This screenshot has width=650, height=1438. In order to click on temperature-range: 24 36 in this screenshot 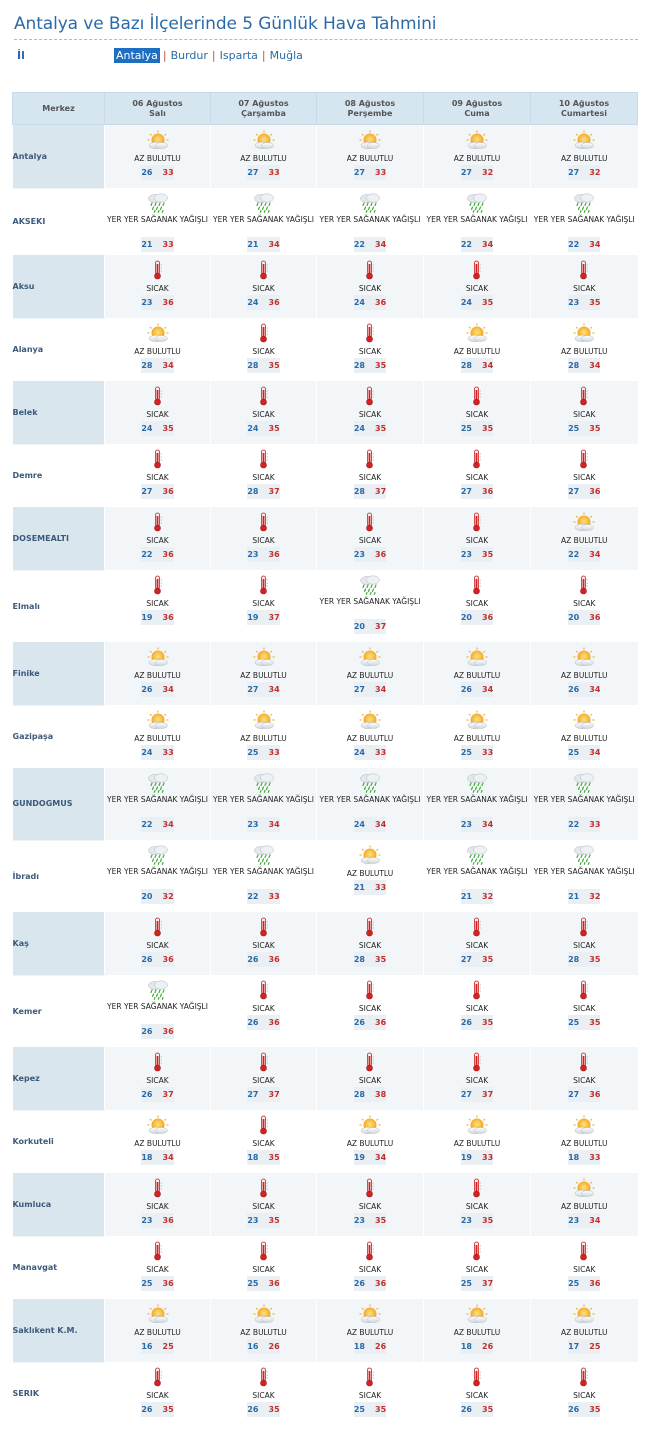, I will do `click(263, 302)`.